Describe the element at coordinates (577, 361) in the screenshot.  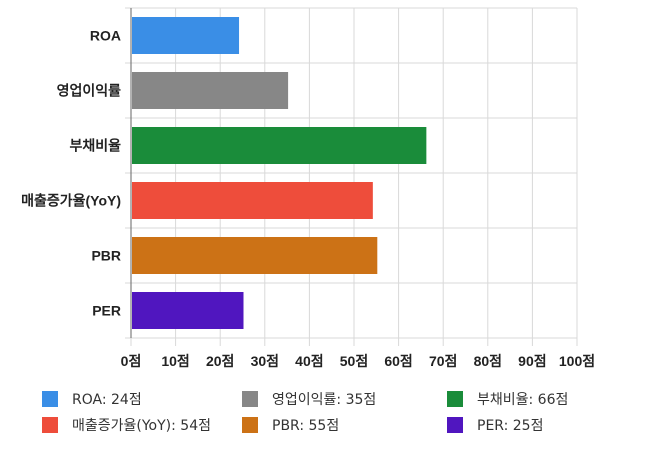
I see `x-tick-label-10: 100점` at that location.